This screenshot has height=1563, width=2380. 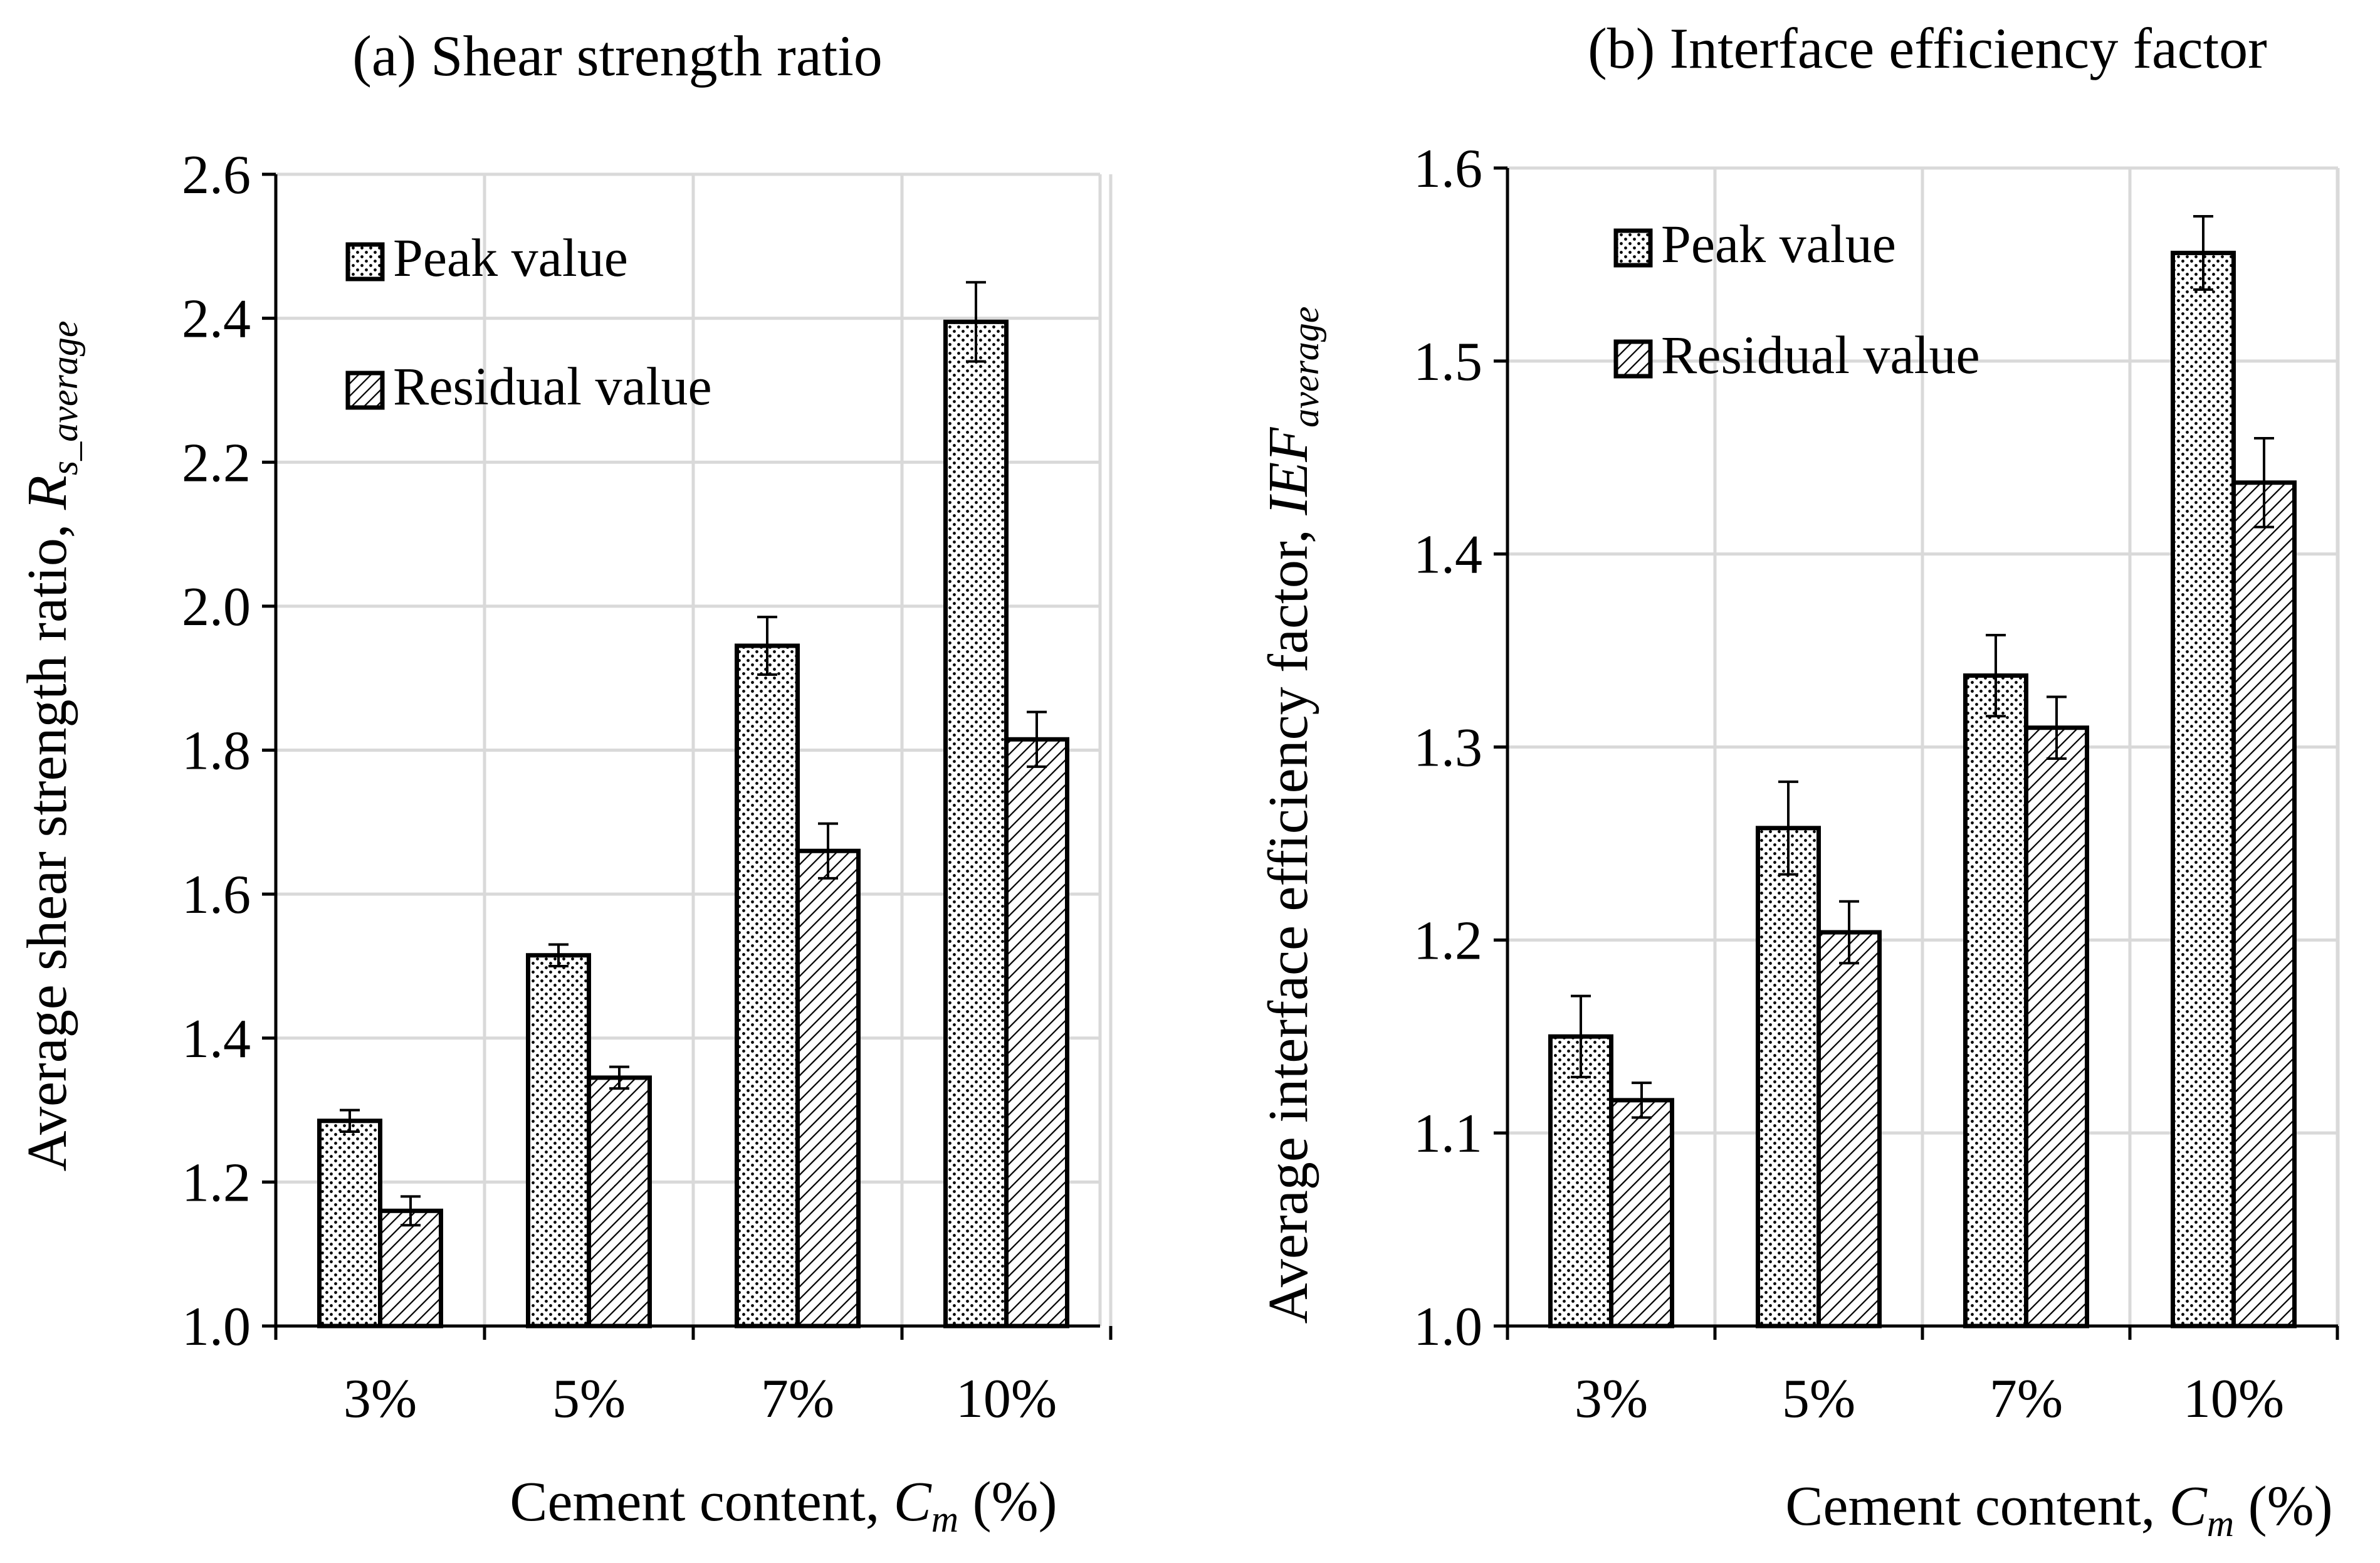 What do you see at coordinates (216, 175) in the screenshot?
I see `y-tick-label: 2.6` at bounding box center [216, 175].